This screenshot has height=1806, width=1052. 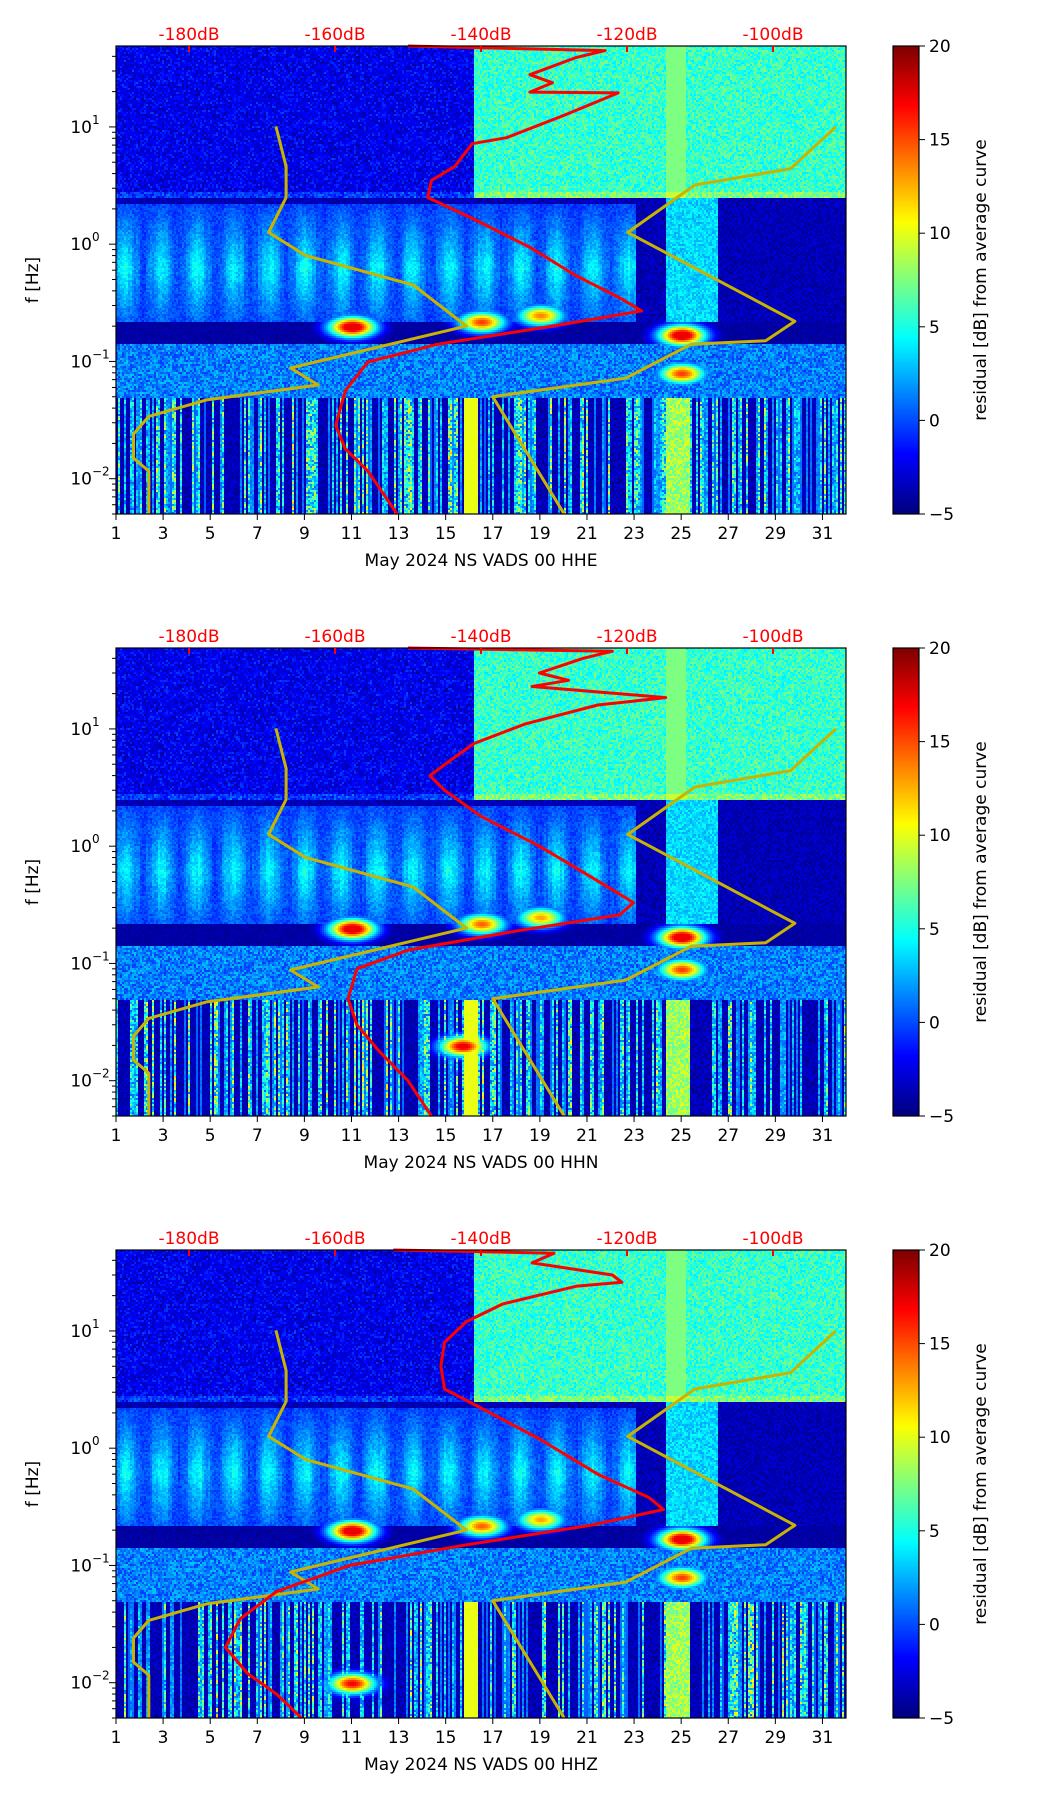 What do you see at coordinates (116, 1738) in the screenshot?
I see `x-tick-label: 1` at bounding box center [116, 1738].